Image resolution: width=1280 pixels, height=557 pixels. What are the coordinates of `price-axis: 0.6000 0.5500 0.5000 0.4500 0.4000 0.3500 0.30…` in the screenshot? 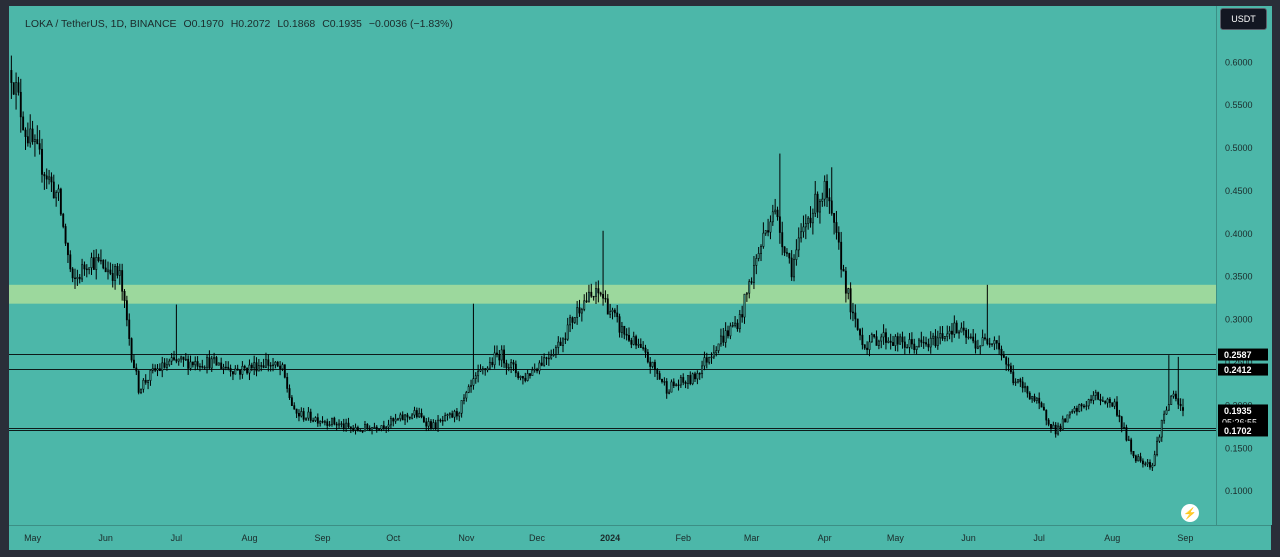 It's located at (1244, 265).